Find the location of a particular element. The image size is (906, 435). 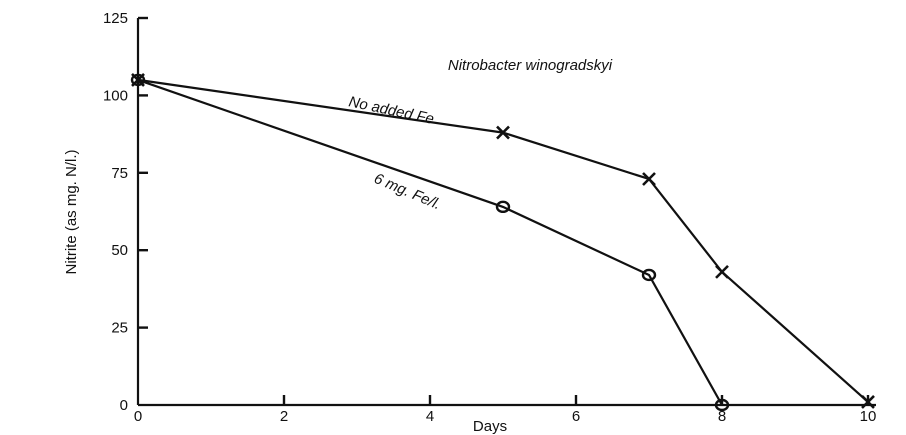

series-label-no-added-fe: No added Fe is located at coordinates (391, 110).